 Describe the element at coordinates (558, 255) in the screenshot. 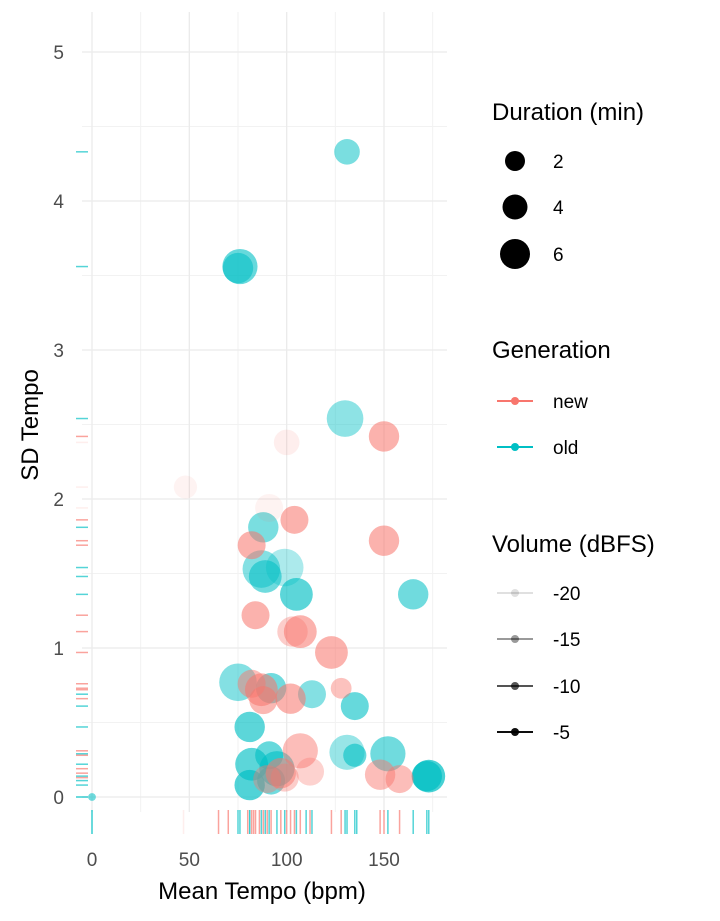

I see `legend-size-label: 6` at that location.